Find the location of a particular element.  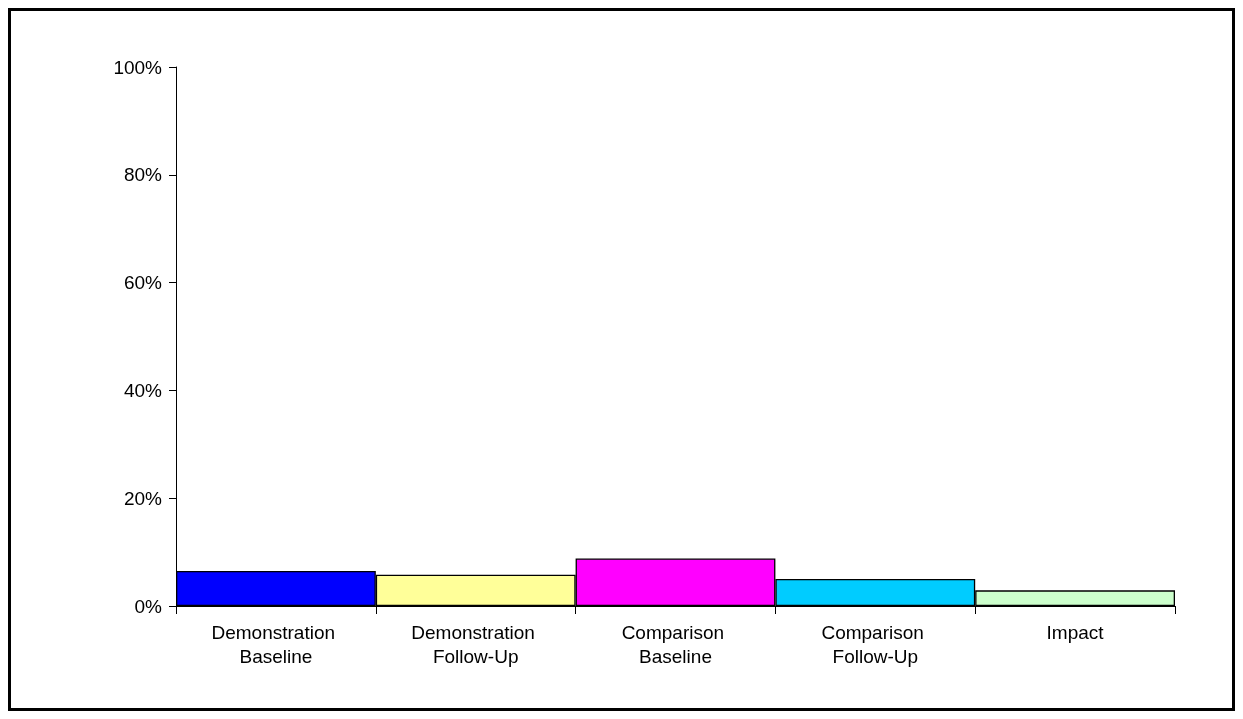

y-tick-label: 0% is located at coordinates (148, 606).